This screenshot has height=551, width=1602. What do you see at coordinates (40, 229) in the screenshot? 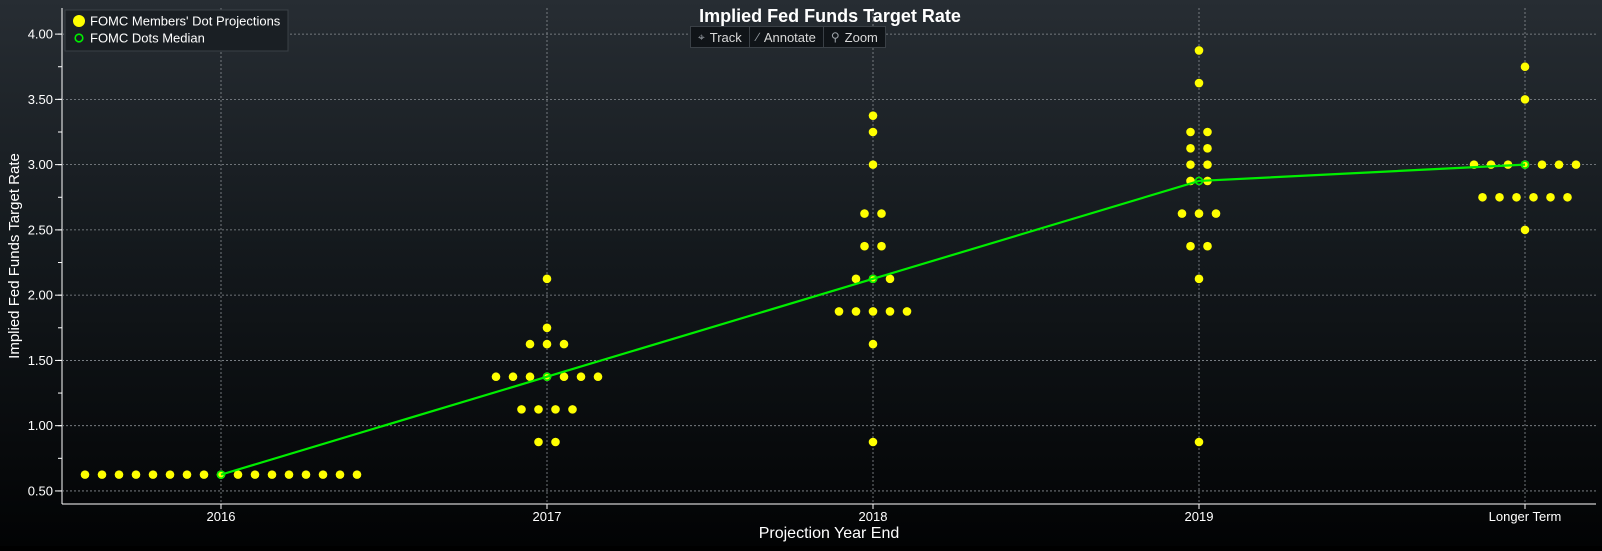
I see `y-tick-label: 2.50` at bounding box center [40, 229].